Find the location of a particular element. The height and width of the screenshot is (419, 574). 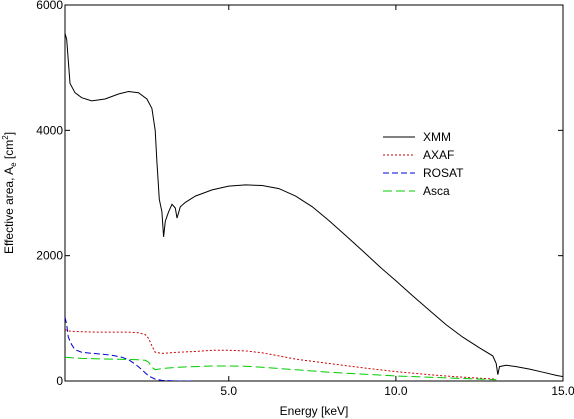

y-tick-label: 6000 is located at coordinates (49, 6).